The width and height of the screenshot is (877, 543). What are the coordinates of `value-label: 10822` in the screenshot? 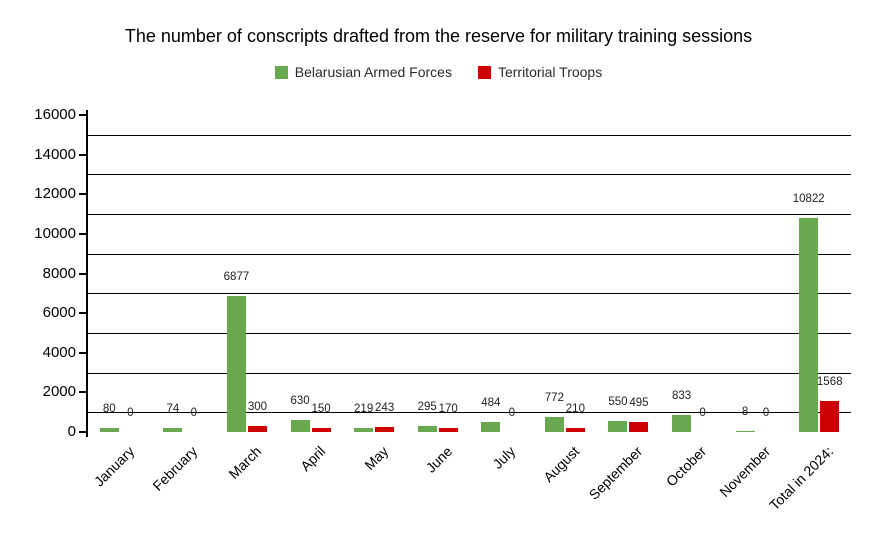 It's located at (808, 198).